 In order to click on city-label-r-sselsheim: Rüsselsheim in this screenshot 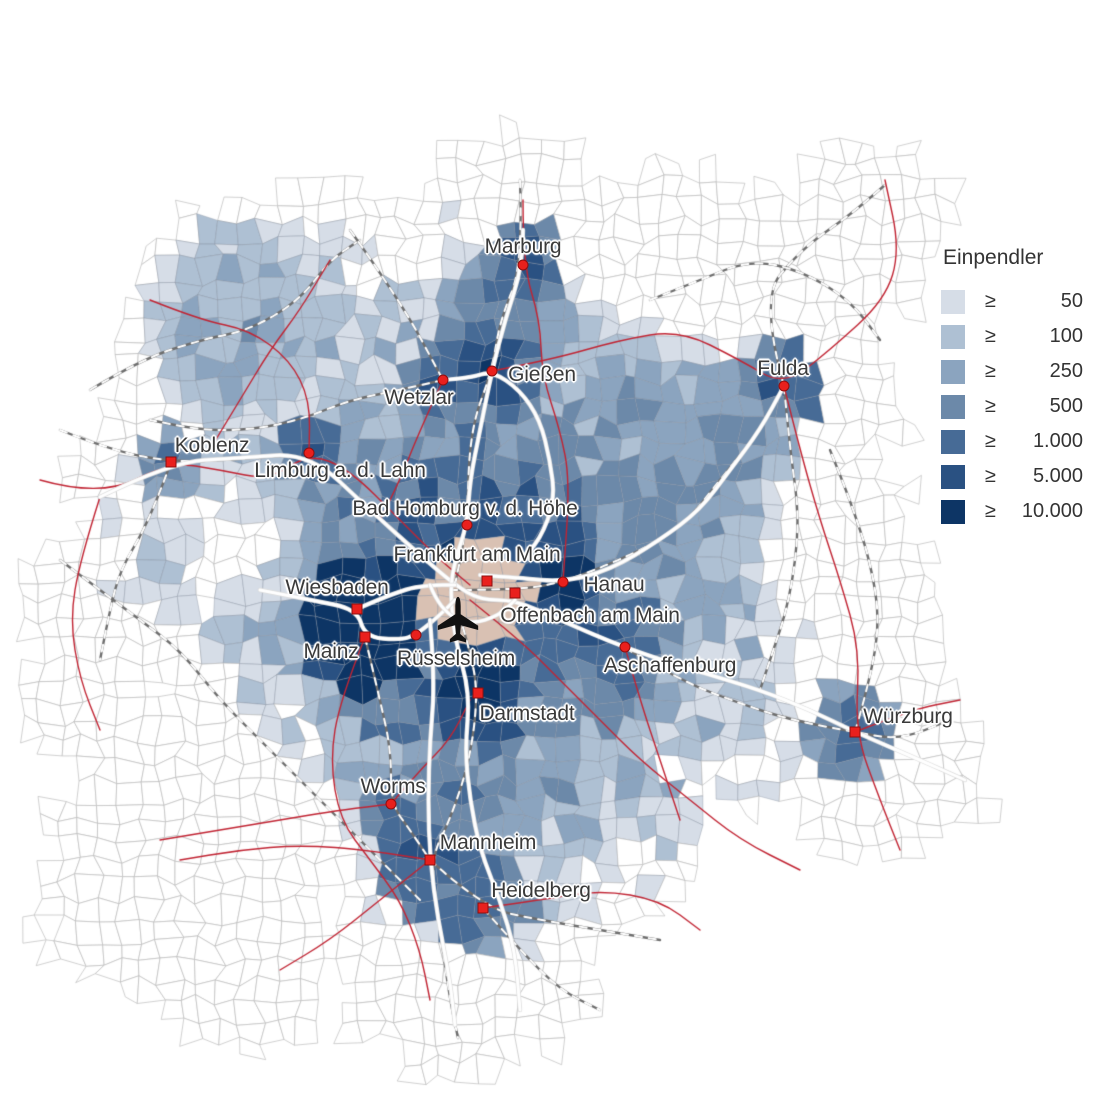, I will do `click(456, 658)`.